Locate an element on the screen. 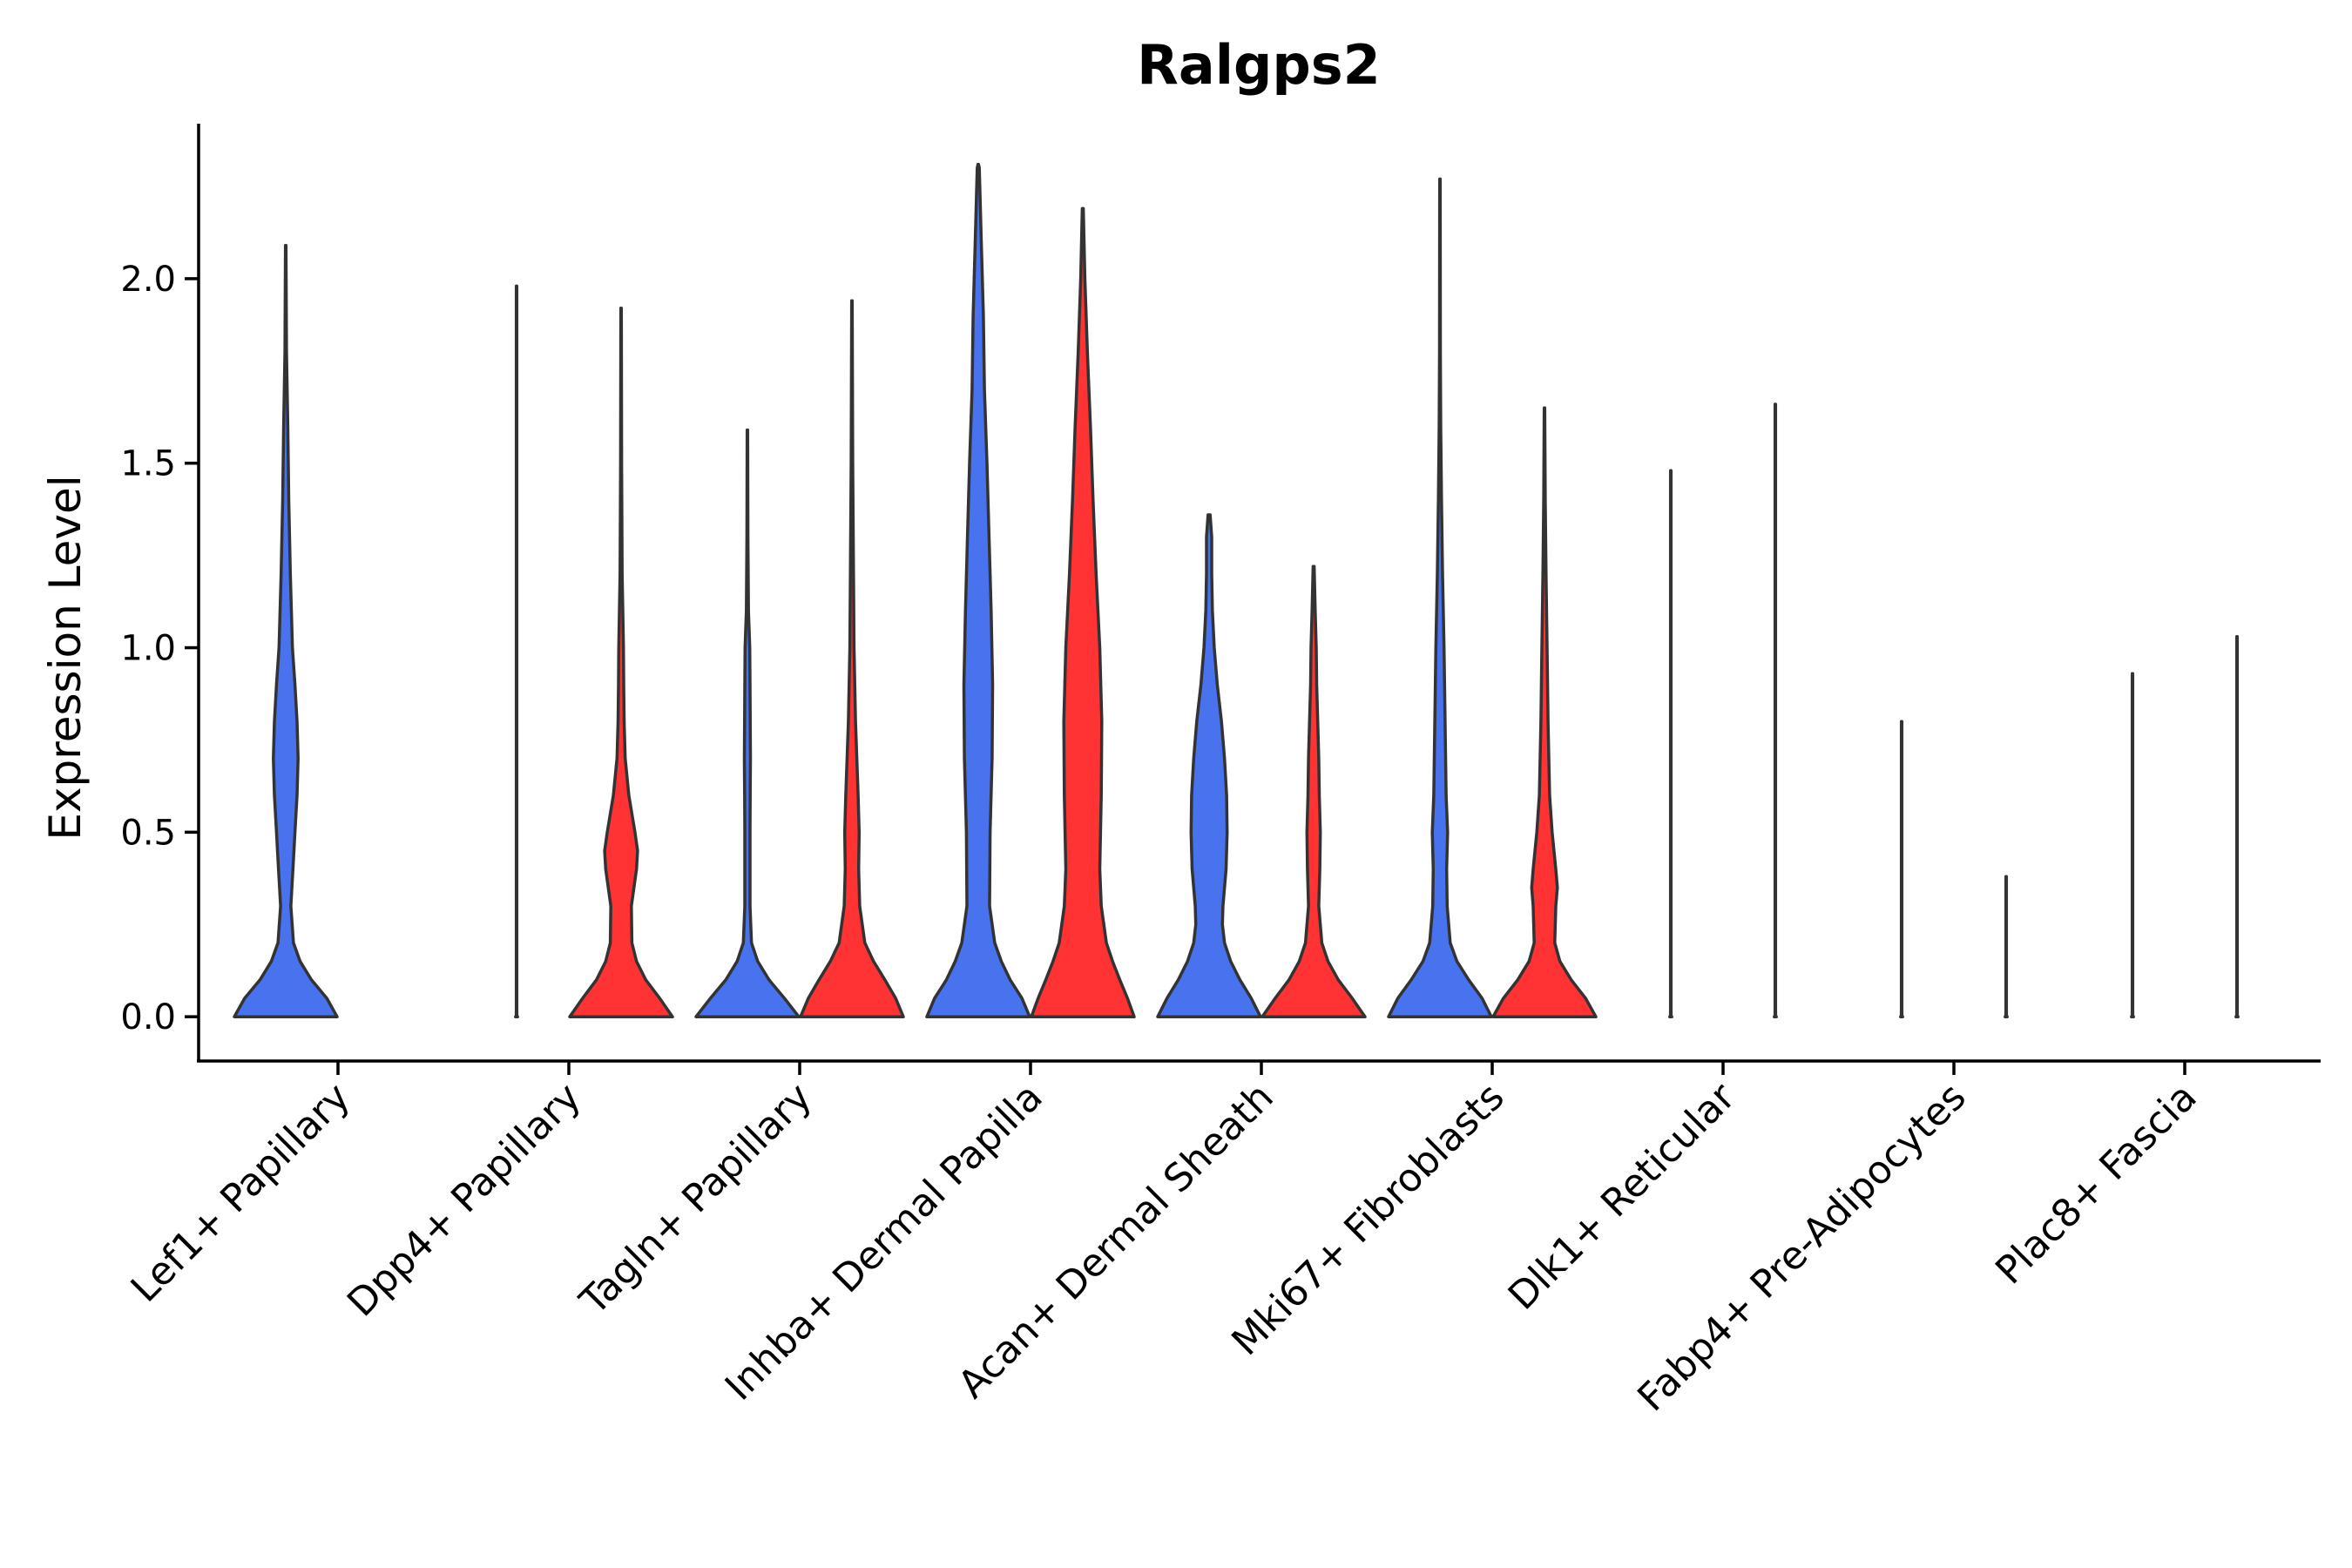 The width and height of the screenshot is (2352, 1568). chart-title: Ralgps2 is located at coordinates (1259, 65).